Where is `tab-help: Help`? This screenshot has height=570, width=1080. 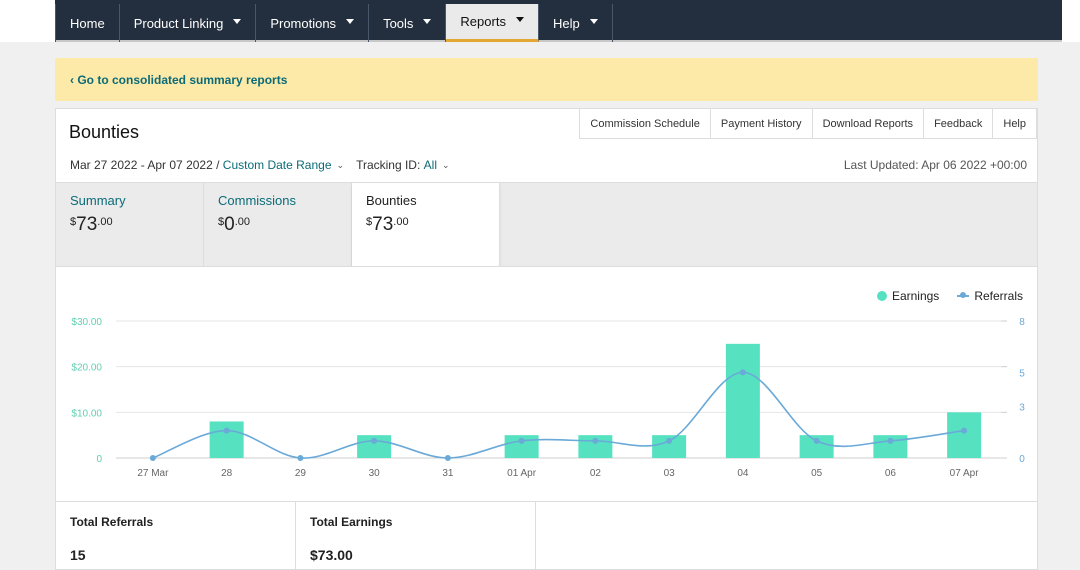
tab-help: Help is located at coordinates (1015, 124).